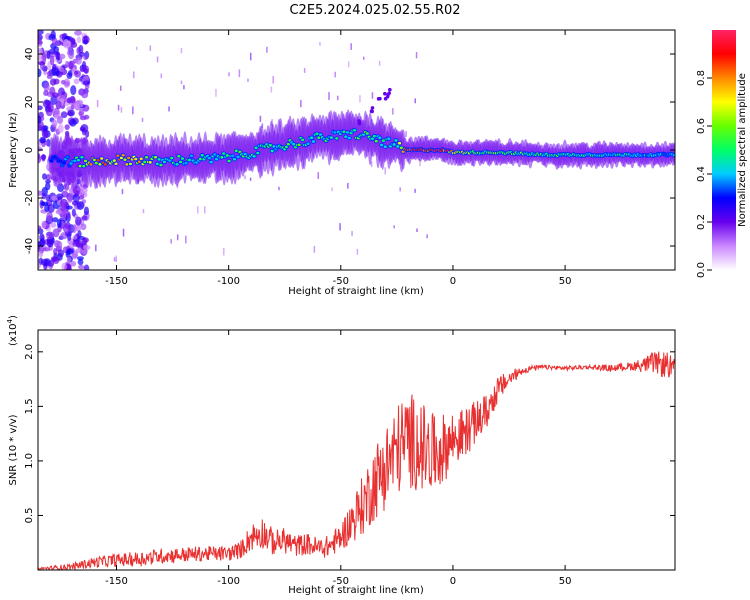  What do you see at coordinates (701, 78) in the screenshot?
I see `colorbar-tick-label: 0.8` at bounding box center [701, 78].